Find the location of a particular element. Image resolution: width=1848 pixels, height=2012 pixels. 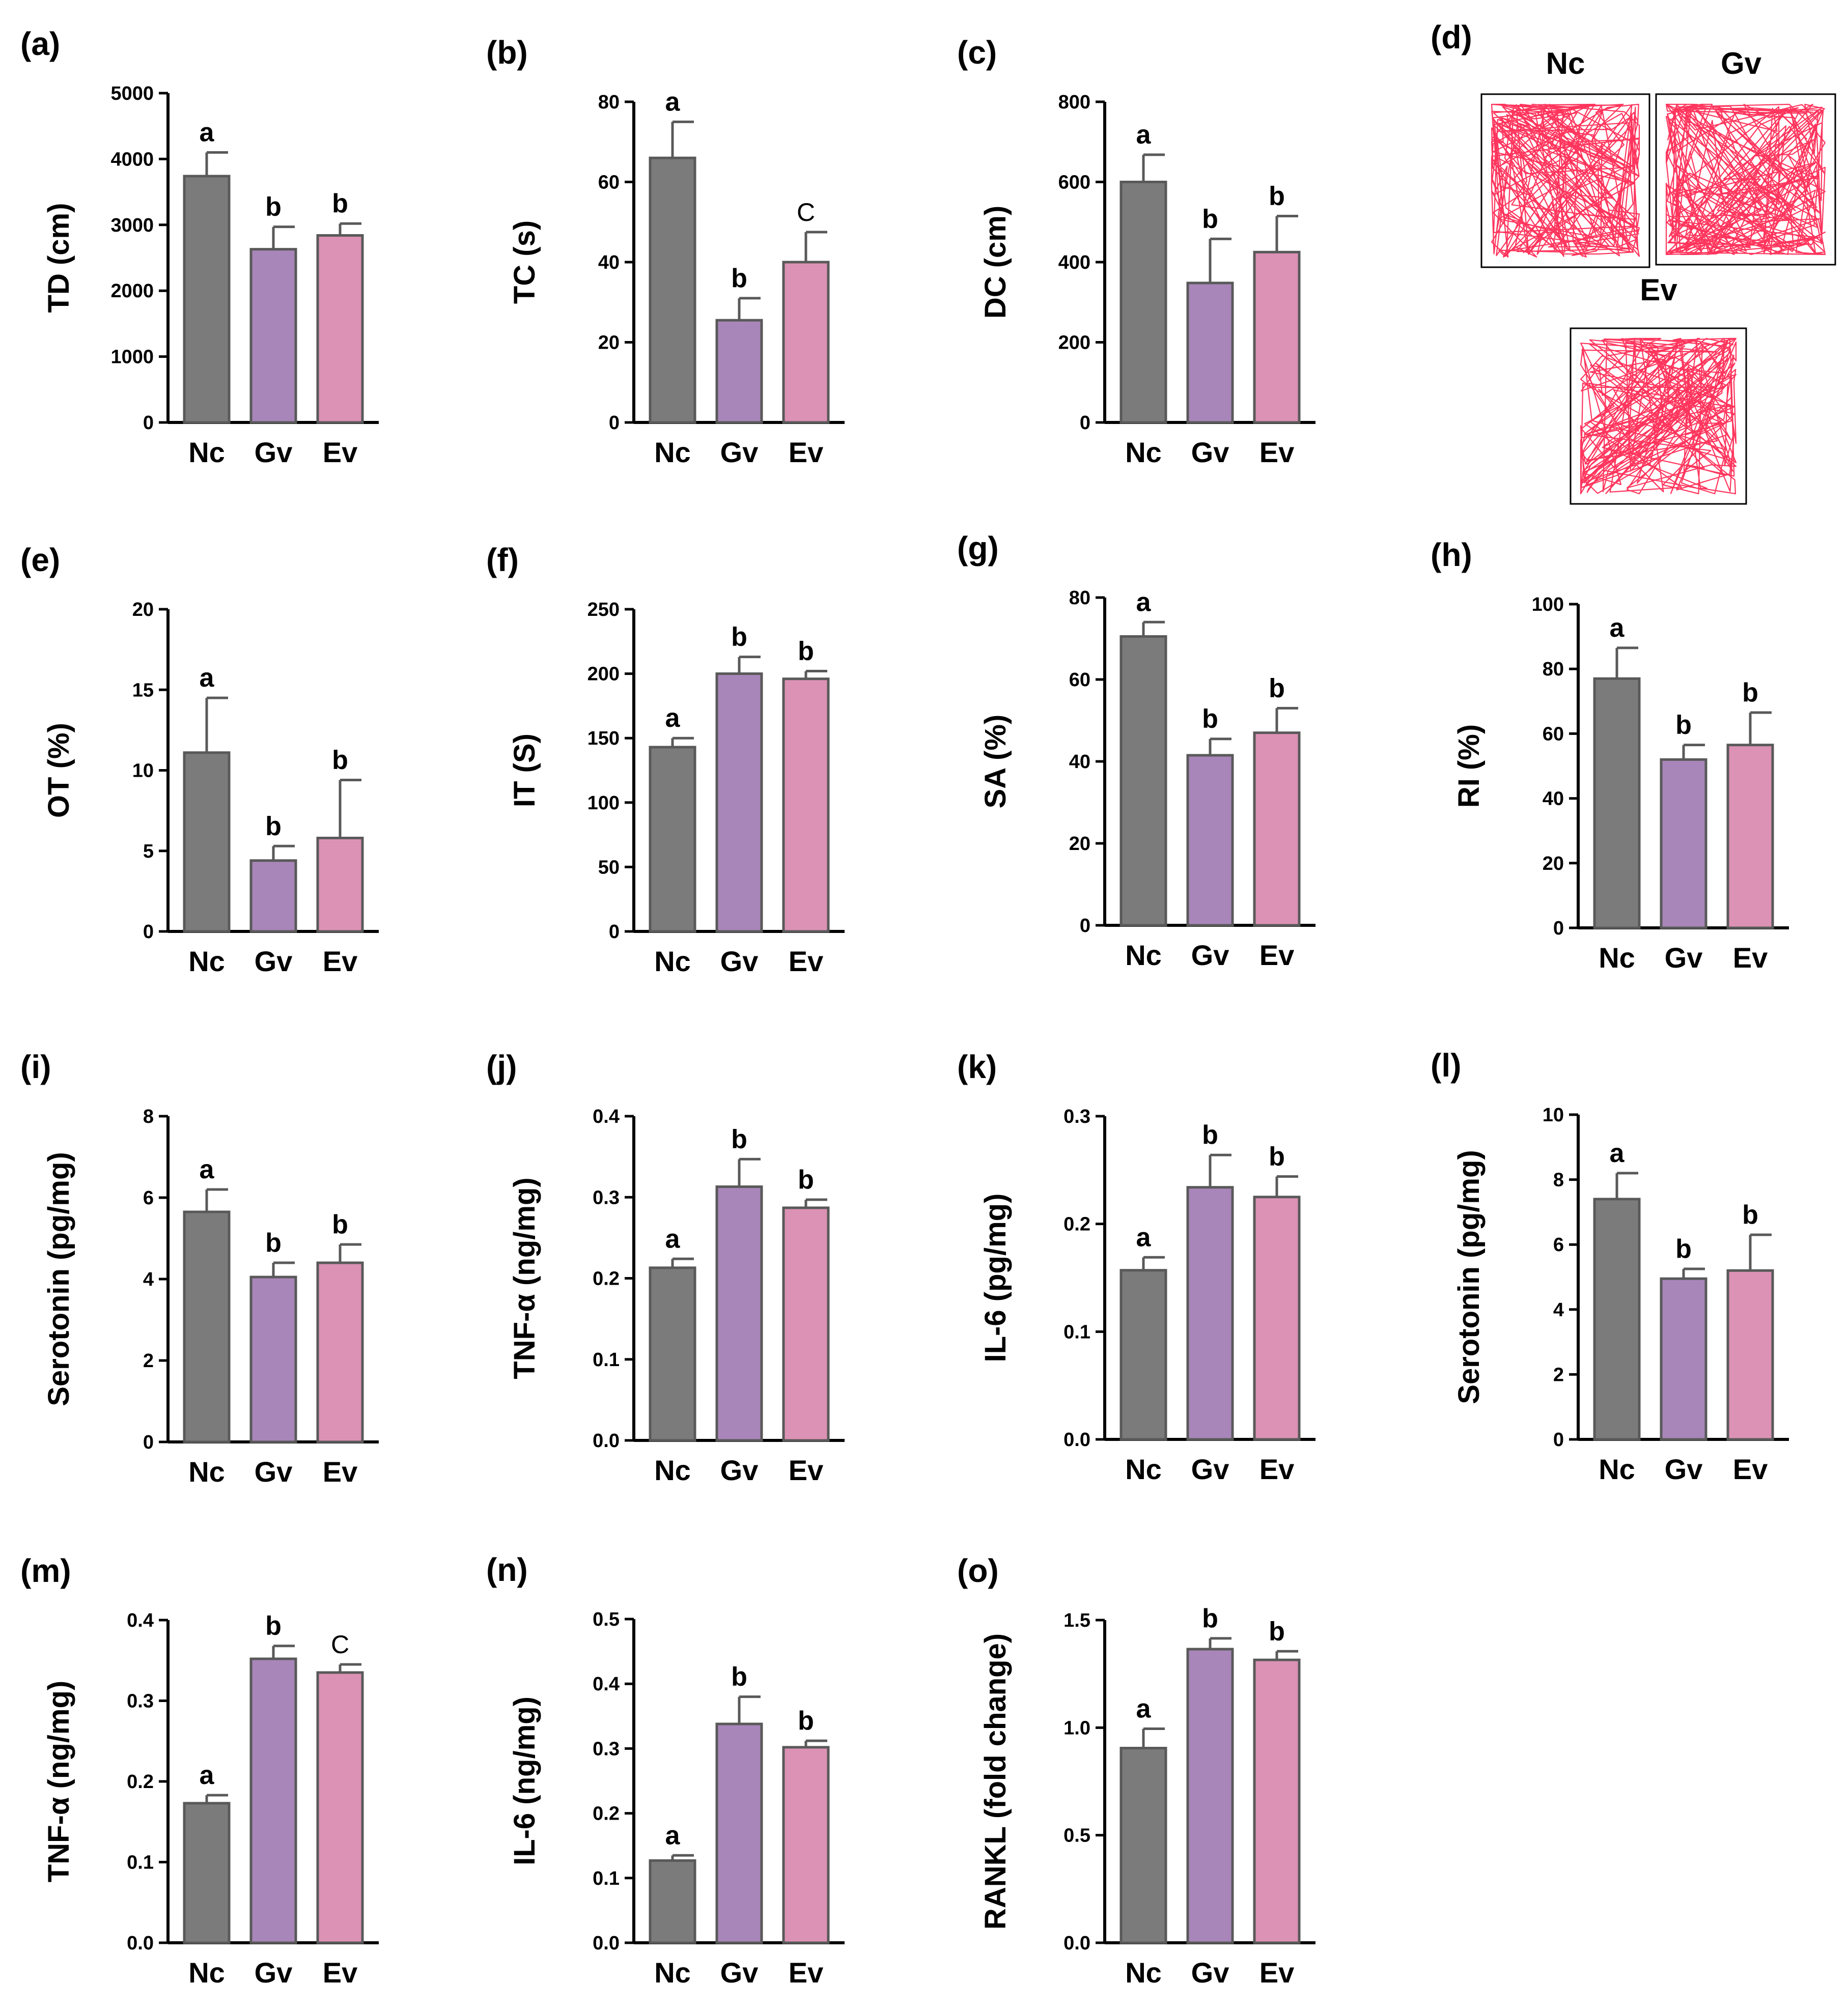

y-tick-label: 250 is located at coordinates (603, 610).